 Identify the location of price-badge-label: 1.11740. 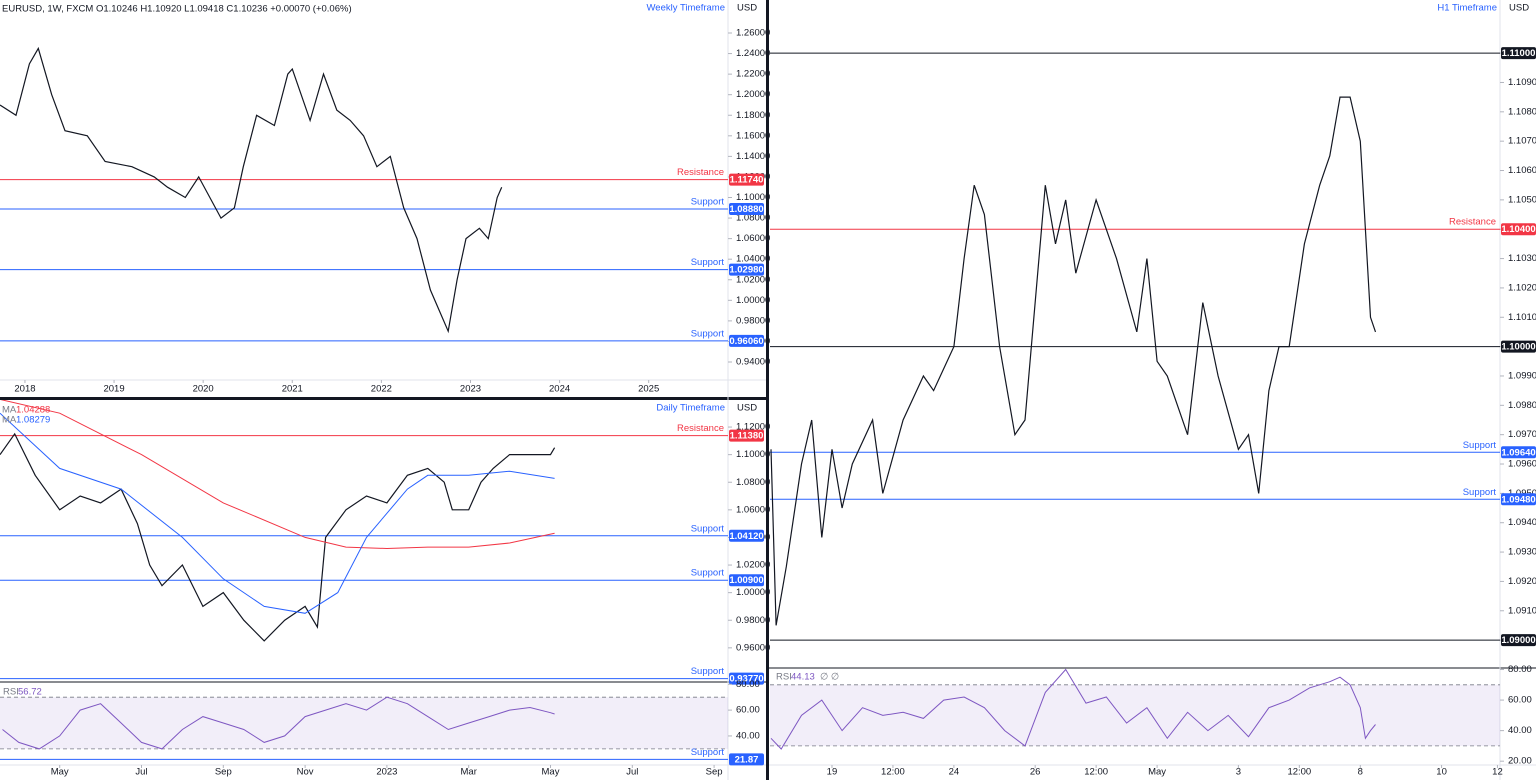
(747, 180).